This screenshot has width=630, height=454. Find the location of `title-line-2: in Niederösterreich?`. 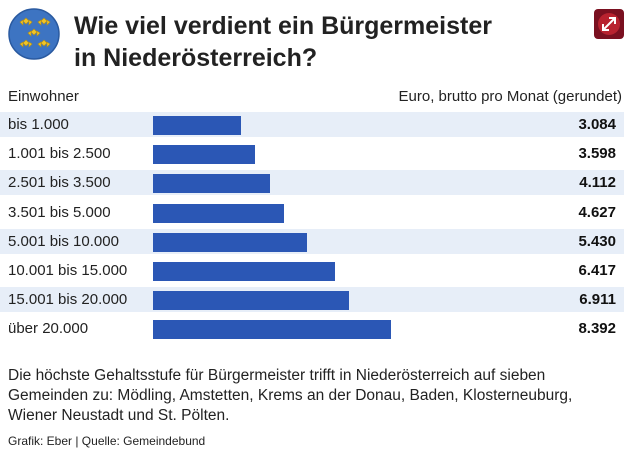

title-line-2: in Niederösterreich? is located at coordinates (196, 58).